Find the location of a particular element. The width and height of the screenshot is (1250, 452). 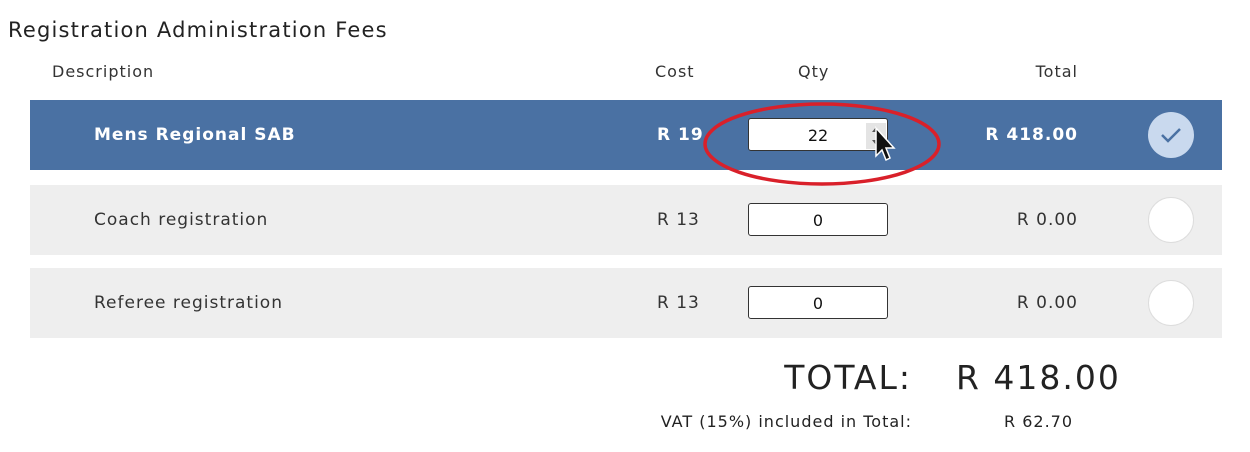

quantity-input: 22 is located at coordinates (818, 134).